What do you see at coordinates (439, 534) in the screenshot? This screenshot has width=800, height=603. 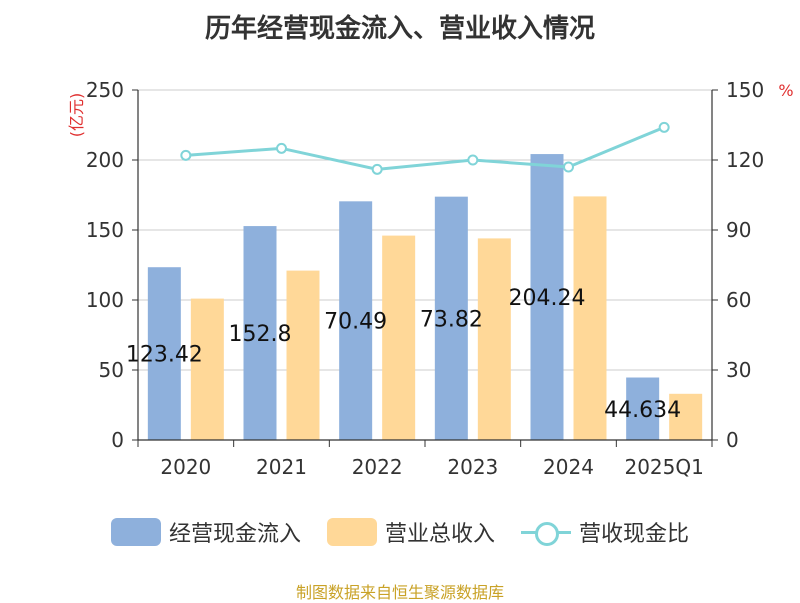 I see `legend-label-revenue: 营业总收入` at bounding box center [439, 534].